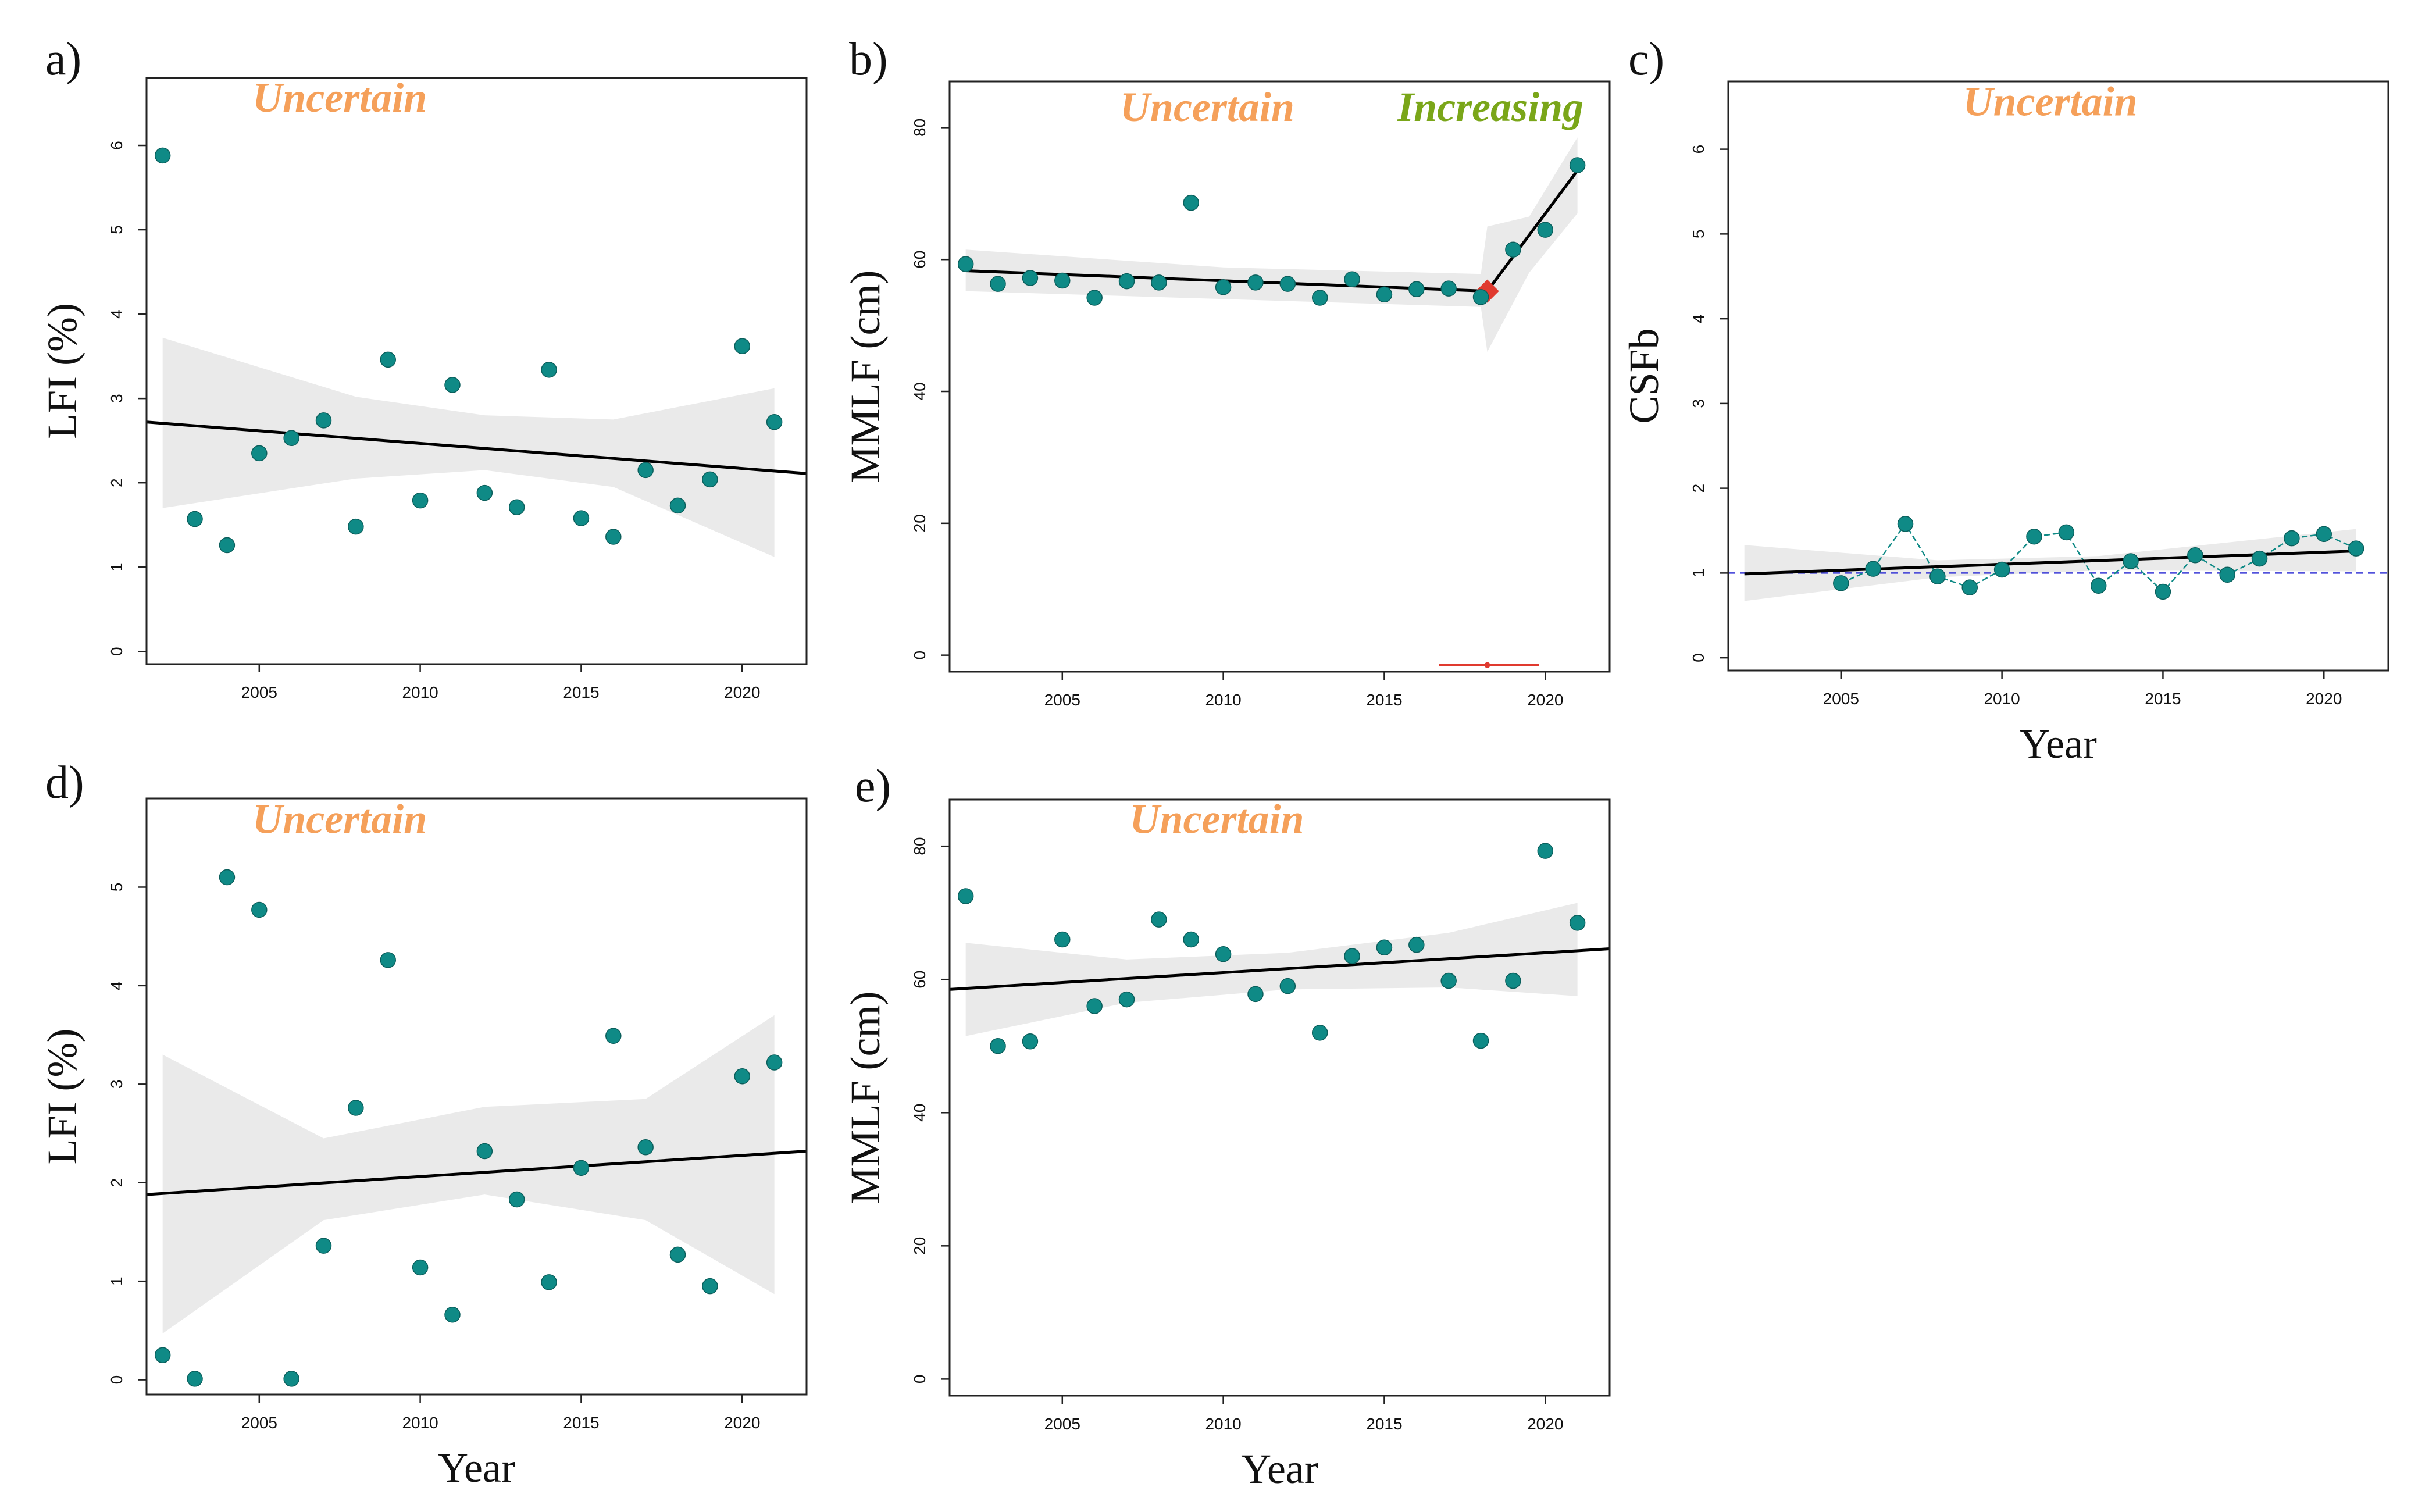 This screenshot has width=2411, height=1512. I want to click on series-line-c, so click(2099, 557).